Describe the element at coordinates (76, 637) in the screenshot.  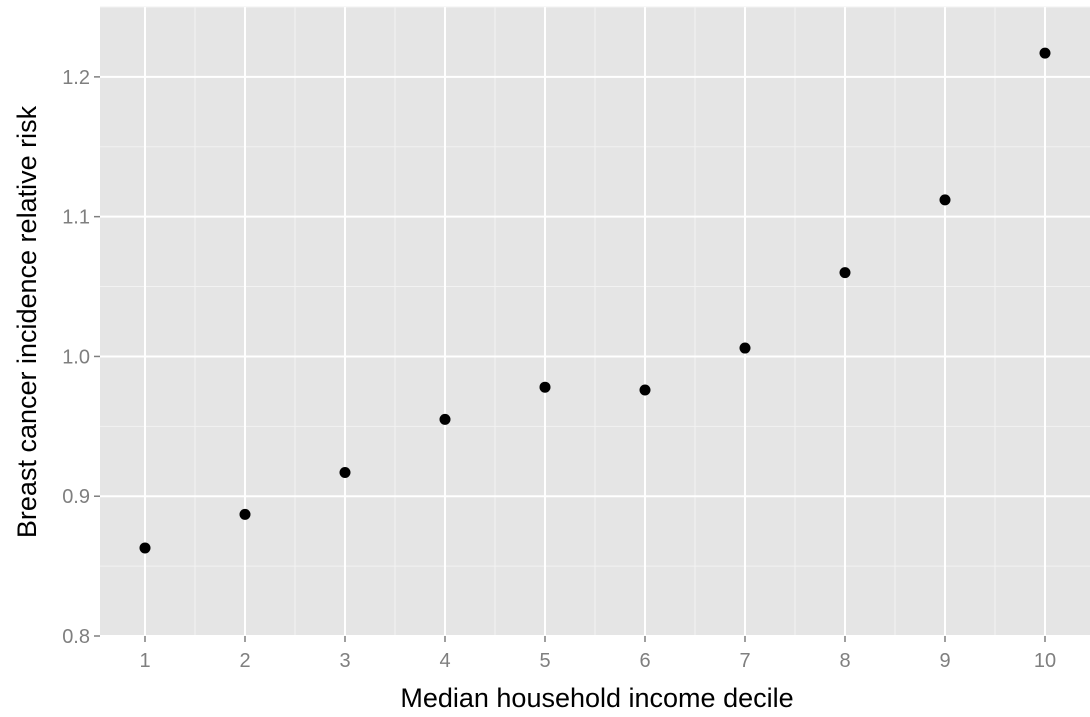
I see `y-tick-label: 0.8` at that location.